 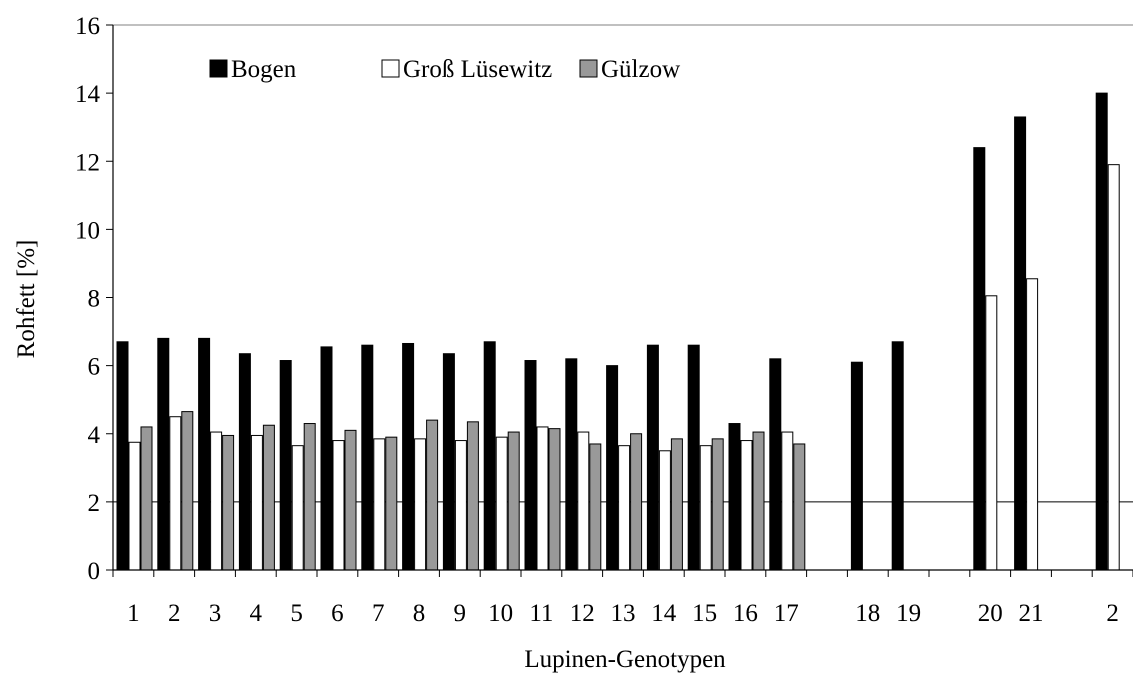 What do you see at coordinates (88, 299) in the screenshot?
I see `y-tick-labels: 0 2 4 6 8 10 12 14 16` at bounding box center [88, 299].